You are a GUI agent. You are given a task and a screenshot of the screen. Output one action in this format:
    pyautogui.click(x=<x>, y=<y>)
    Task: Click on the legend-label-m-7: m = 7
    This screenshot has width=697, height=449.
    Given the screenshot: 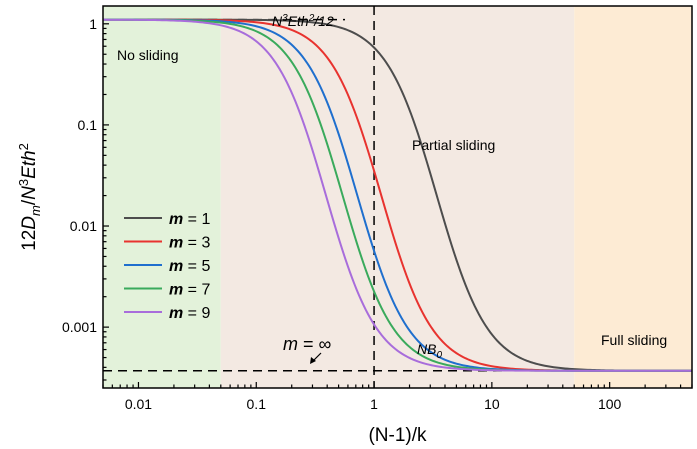 What is the action you would take?
    pyautogui.click(x=189, y=290)
    